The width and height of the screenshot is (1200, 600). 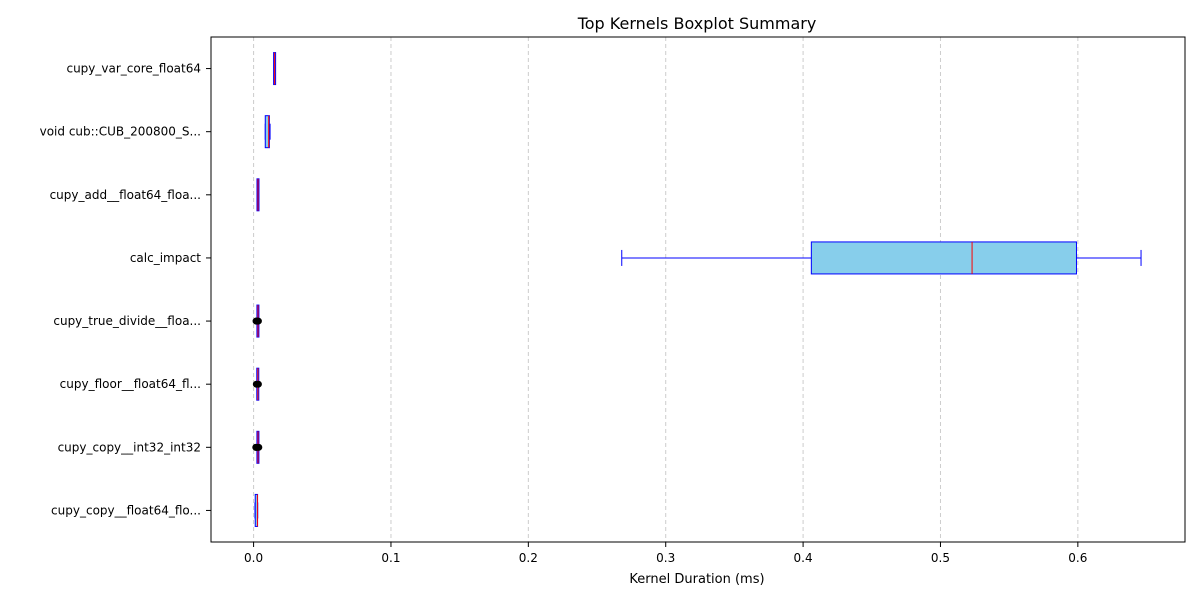 I want to click on x-axis-ticks: 0.0 0.1 0.2 0.3 0.4 0.5 0.6, so click(x=665, y=553).